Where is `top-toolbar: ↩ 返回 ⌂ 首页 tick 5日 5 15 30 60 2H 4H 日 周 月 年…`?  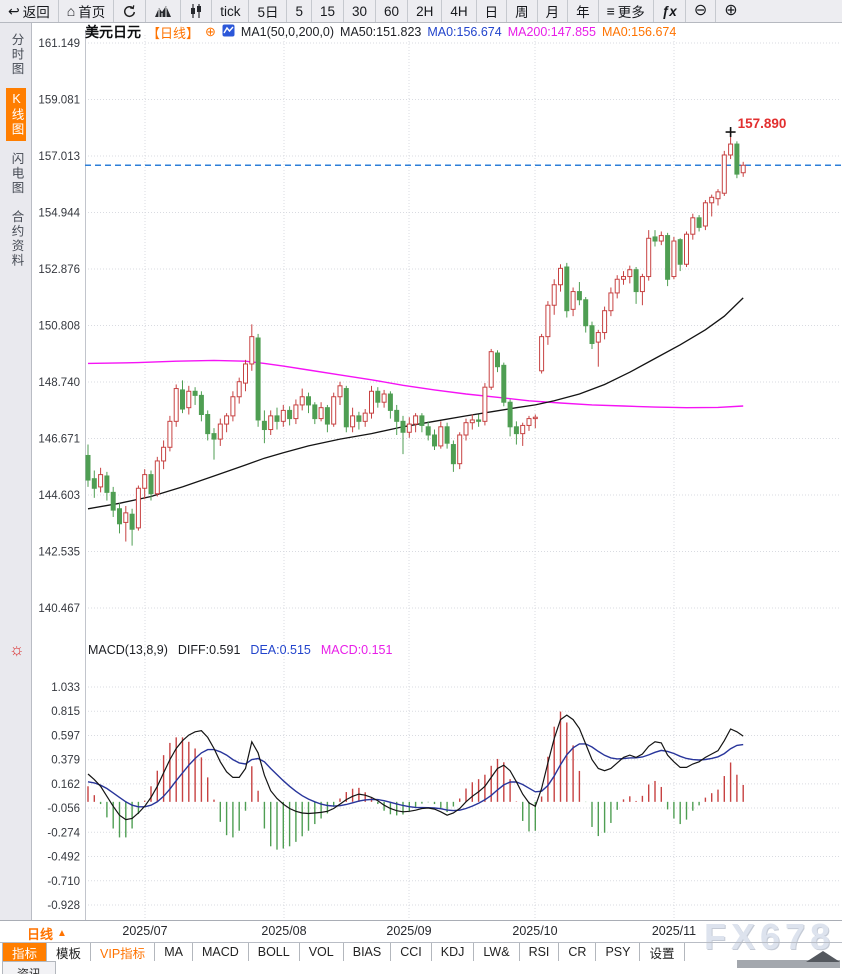
top-toolbar: ↩ 返回 ⌂ 首页 tick 5日 5 15 30 60 2H 4H 日 周 月 年… is located at coordinates (421, 11).